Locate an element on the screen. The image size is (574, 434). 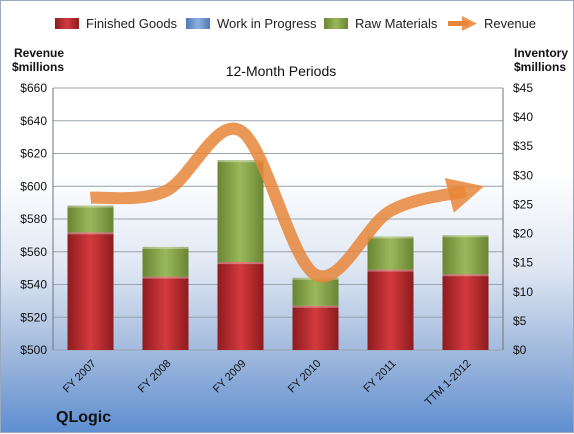
left-tick-label: $580 is located at coordinates (33, 219).